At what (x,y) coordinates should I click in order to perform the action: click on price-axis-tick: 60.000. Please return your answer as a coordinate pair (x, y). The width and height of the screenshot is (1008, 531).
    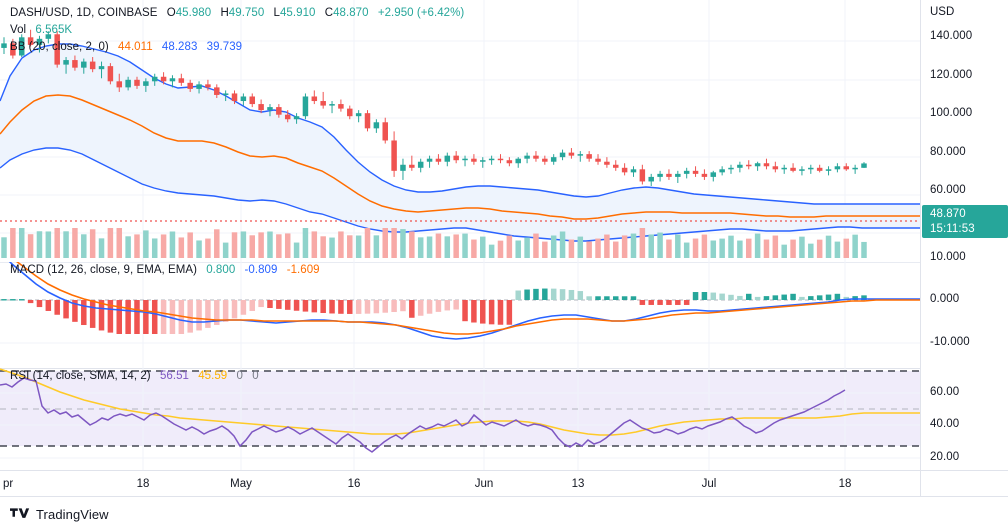
    Looking at the image, I should click on (948, 190).